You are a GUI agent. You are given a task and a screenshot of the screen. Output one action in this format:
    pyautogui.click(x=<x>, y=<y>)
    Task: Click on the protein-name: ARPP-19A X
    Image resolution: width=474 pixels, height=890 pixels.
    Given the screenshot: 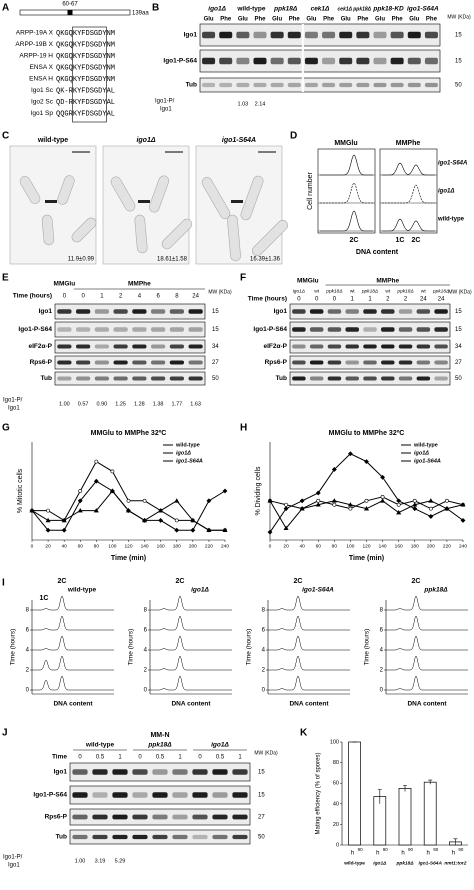 What is the action you would take?
    pyautogui.click(x=35, y=33)
    